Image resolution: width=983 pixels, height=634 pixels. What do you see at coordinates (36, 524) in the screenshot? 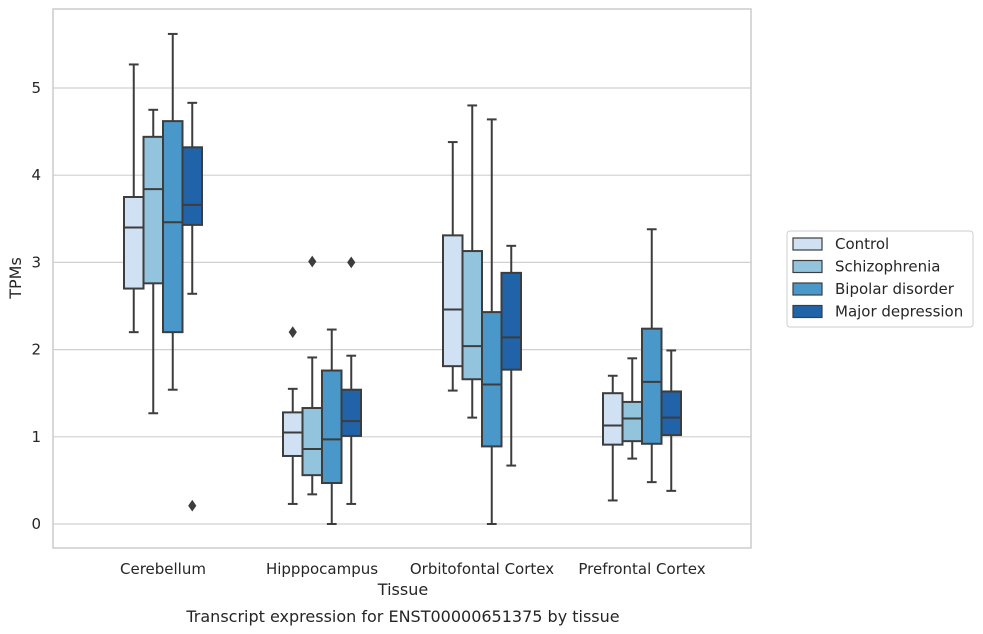
I see `y-tick-label: 0` at bounding box center [36, 524].